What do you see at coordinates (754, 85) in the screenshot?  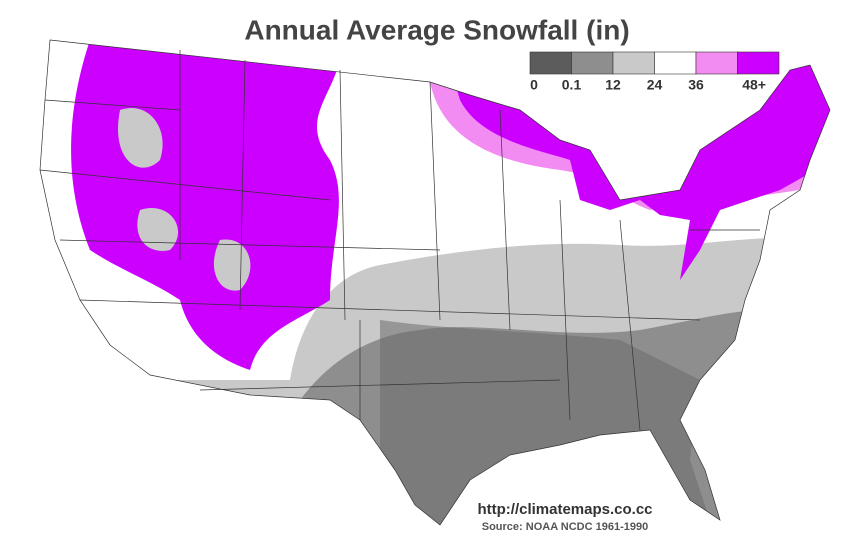 I see `legend-label: 48+` at bounding box center [754, 85].